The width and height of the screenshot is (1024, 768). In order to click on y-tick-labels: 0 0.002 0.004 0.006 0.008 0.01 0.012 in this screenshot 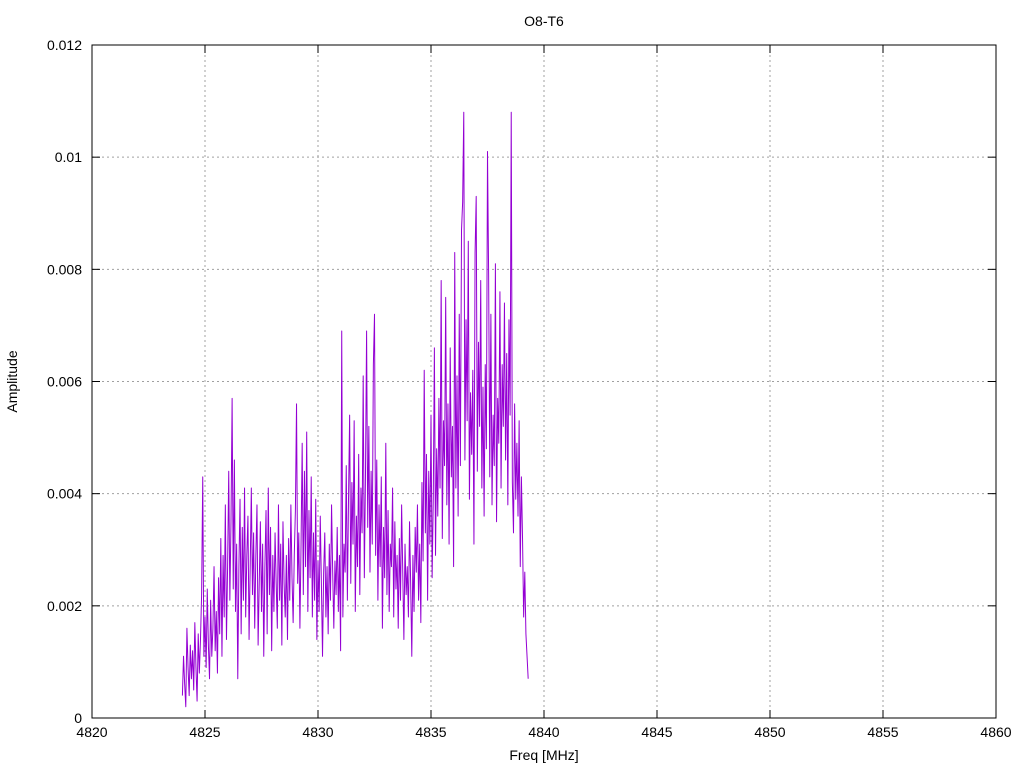, I will do `click(64, 381)`.